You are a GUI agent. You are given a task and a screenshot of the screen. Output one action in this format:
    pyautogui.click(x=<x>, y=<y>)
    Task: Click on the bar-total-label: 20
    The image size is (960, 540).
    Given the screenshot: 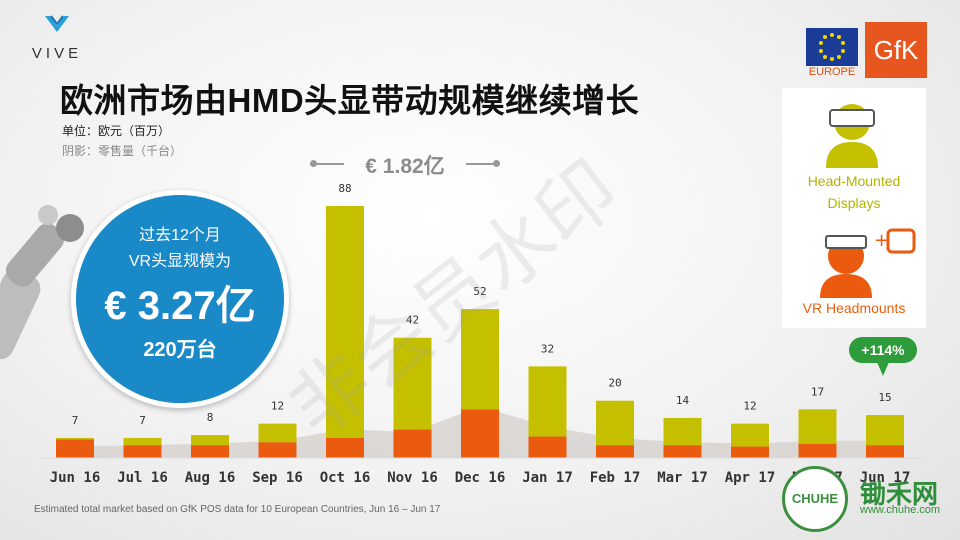 What is the action you would take?
    pyautogui.click(x=614, y=383)
    